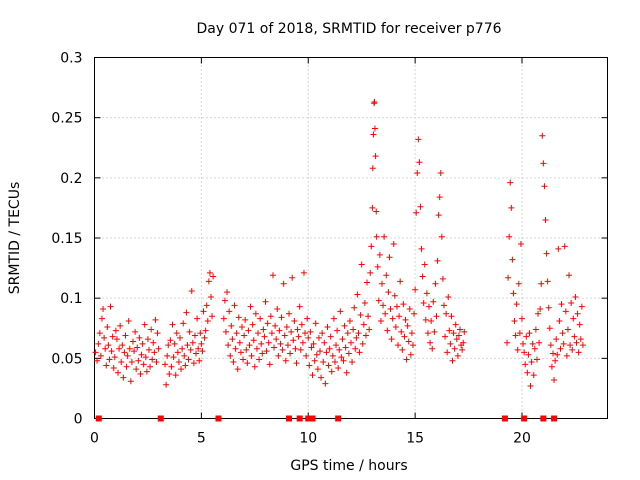  What do you see at coordinates (94, 439) in the screenshot?
I see `x-tick-label: 0` at bounding box center [94, 439].